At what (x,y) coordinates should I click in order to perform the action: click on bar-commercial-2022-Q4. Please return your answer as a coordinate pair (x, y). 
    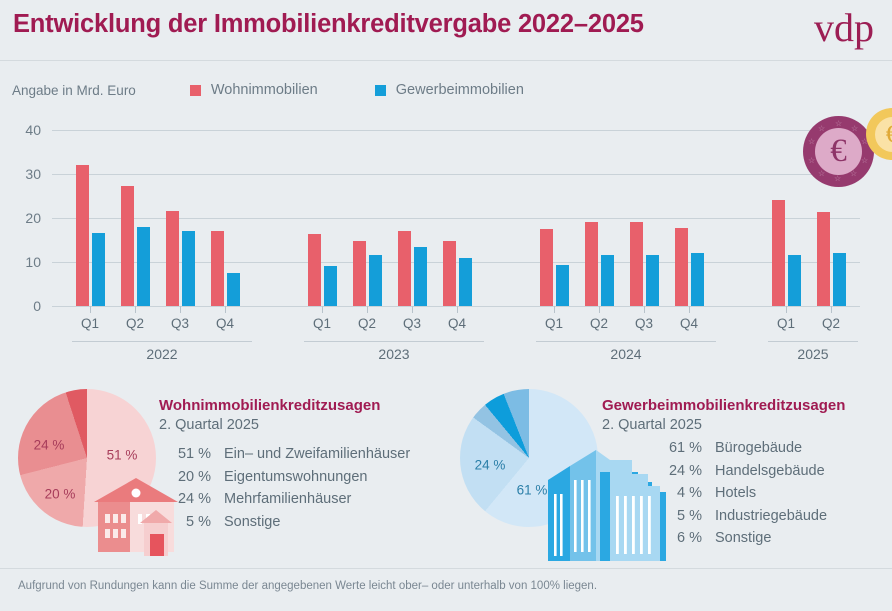
    Looking at the image, I should click on (233, 289).